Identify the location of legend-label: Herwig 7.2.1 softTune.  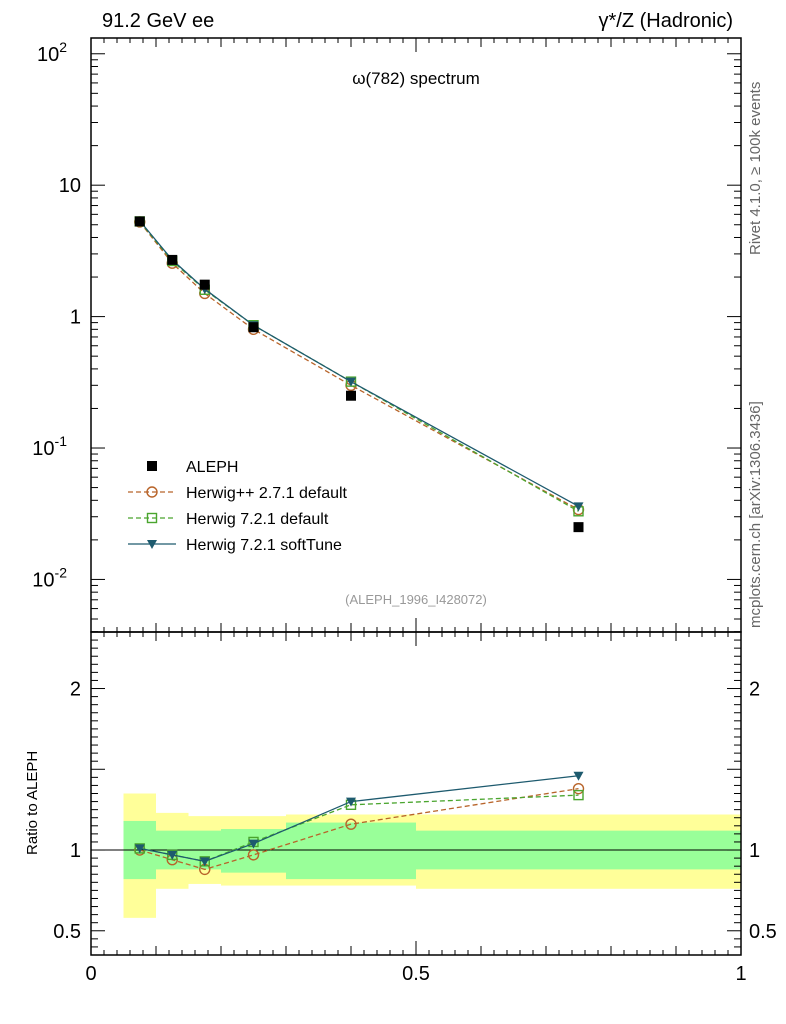
(264, 545).